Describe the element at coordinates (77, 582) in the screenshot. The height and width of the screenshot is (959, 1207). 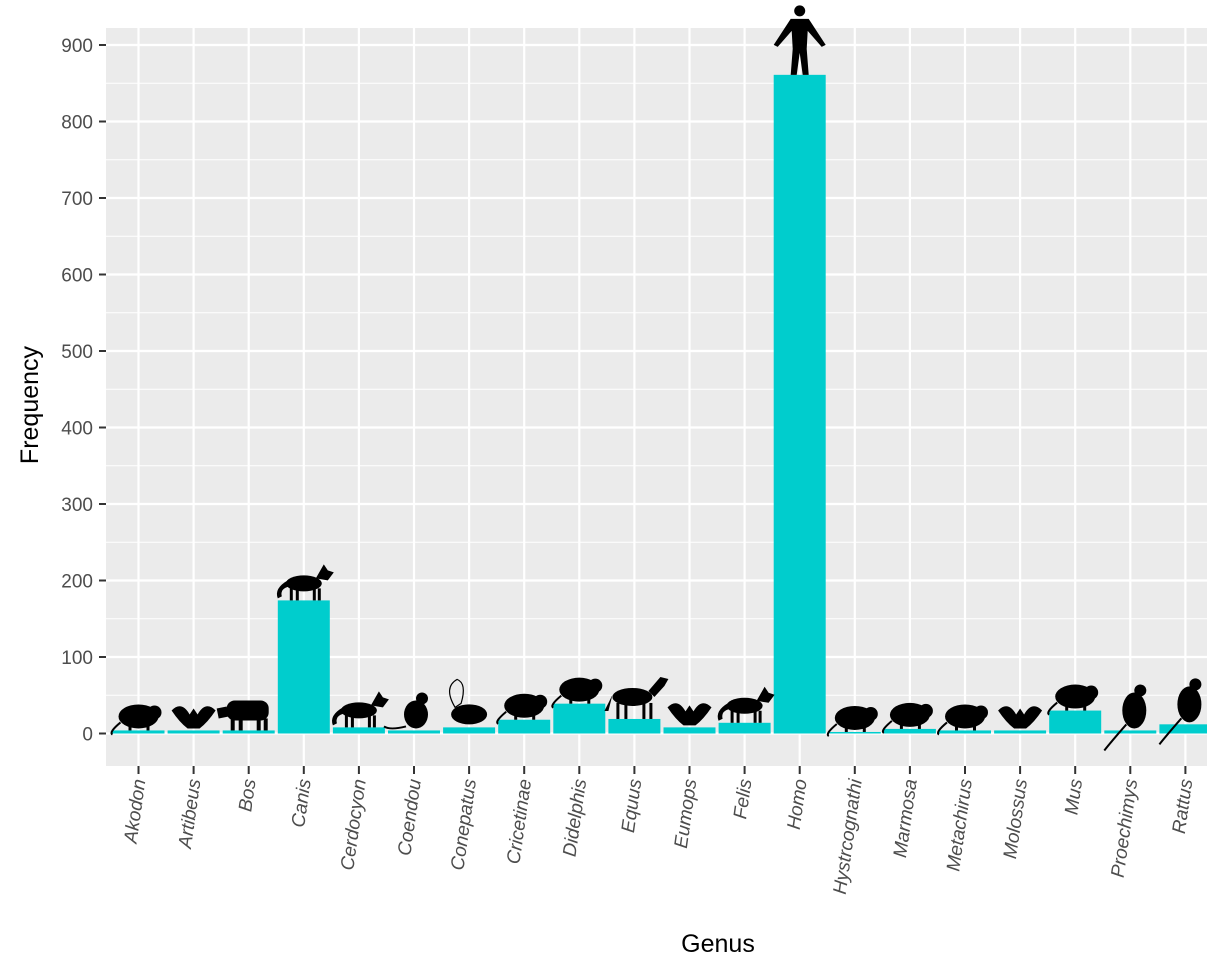
I see `y-tick-label: 200` at that location.